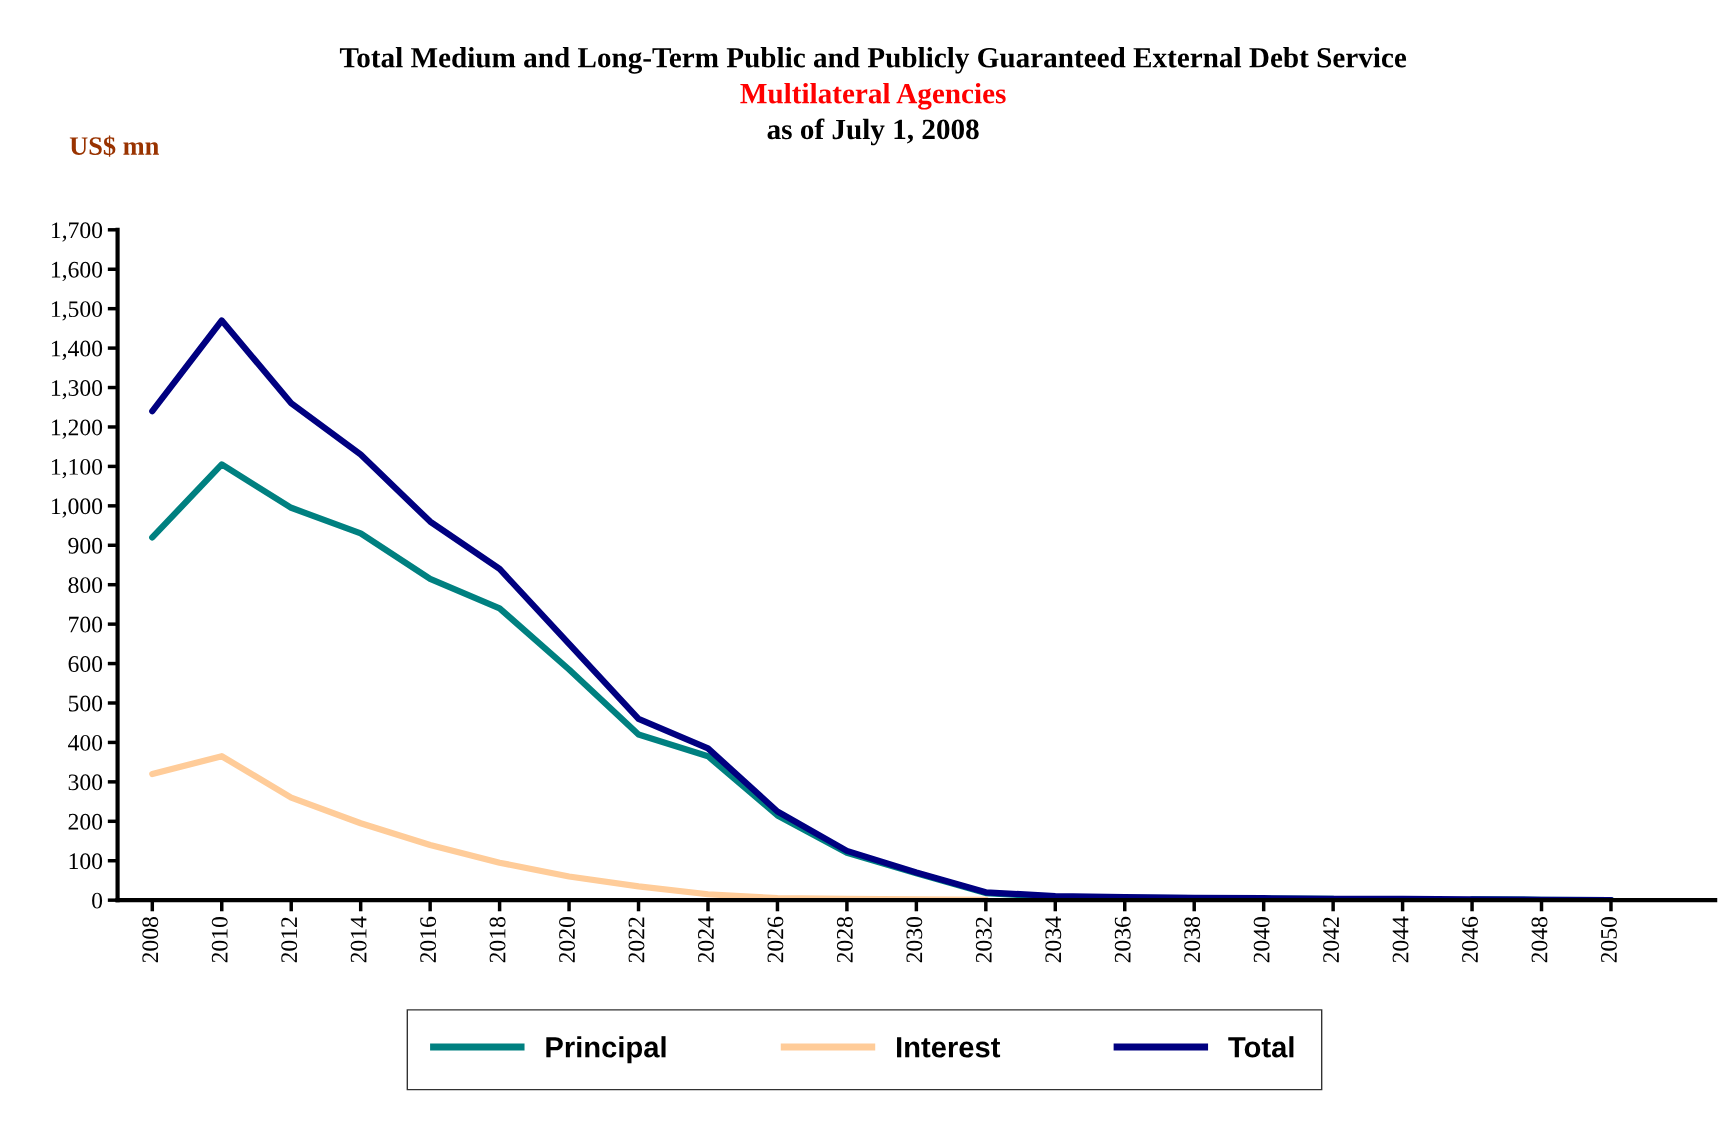 This screenshot has width=1729, height=1121. What do you see at coordinates (77, 271) in the screenshot?
I see `y-tick-label: 1,600` at bounding box center [77, 271].